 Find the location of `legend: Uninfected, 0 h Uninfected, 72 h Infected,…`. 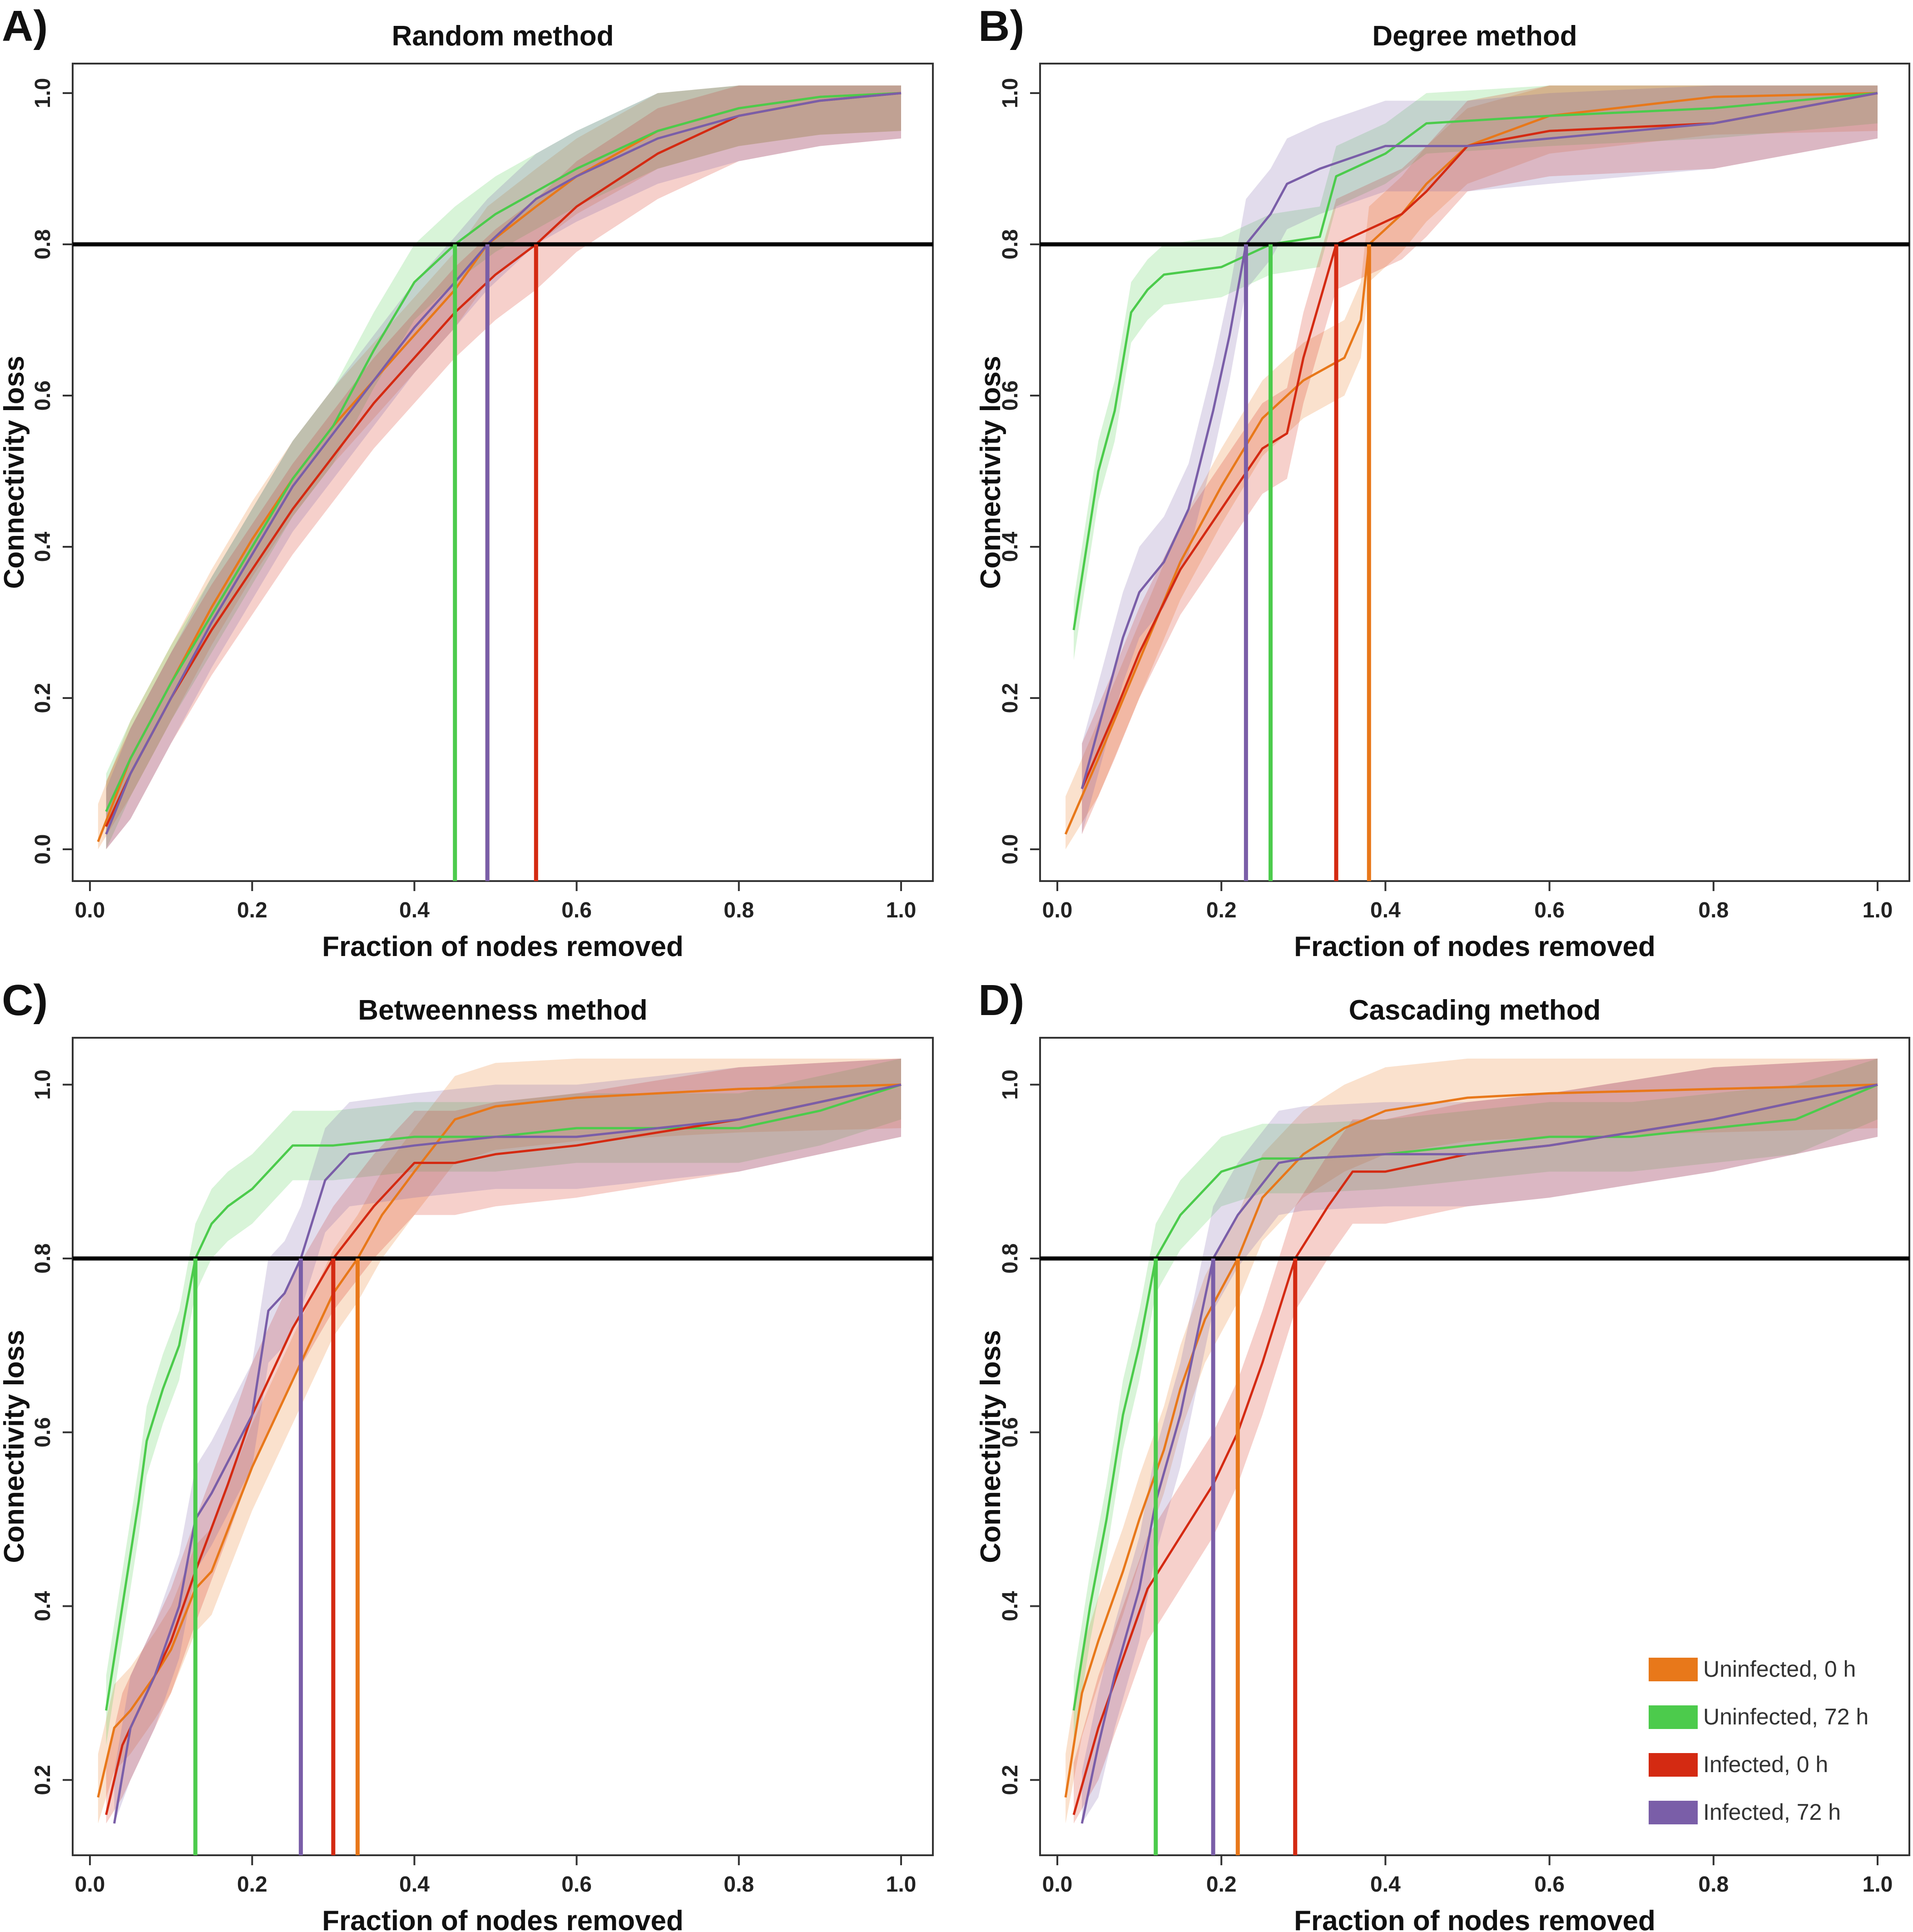

legend: Uninfected, 0 h Uninfected, 72 h Infected,… is located at coordinates (1758, 1740).